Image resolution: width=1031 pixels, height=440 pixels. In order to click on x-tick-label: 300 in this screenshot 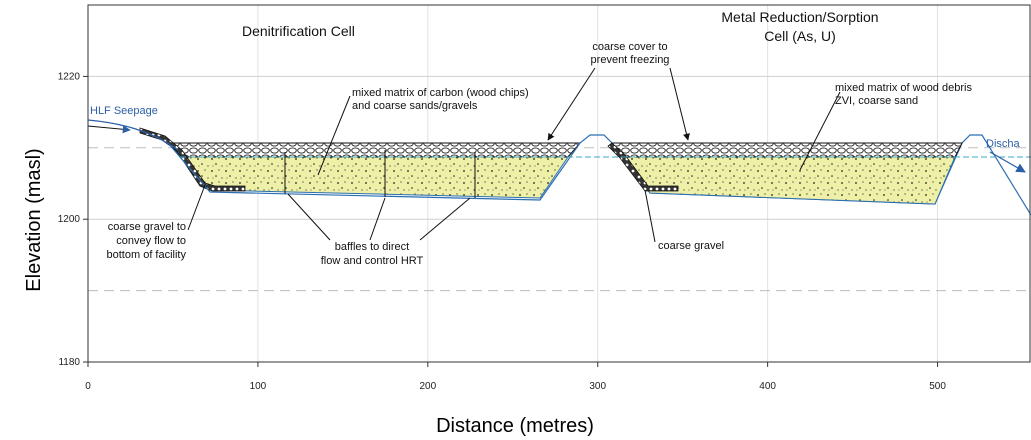, I will do `click(597, 386)`.